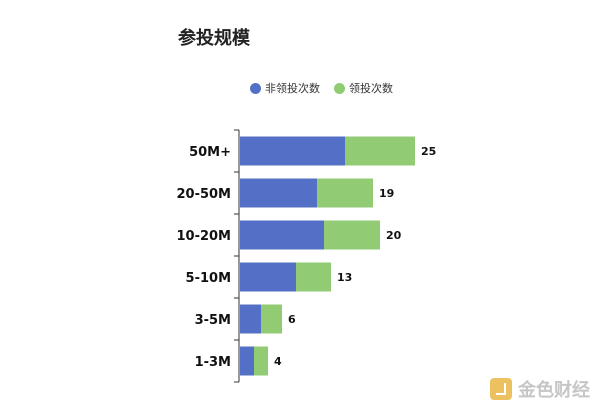  What do you see at coordinates (278, 361) in the screenshot?
I see `total-value-label: 4` at bounding box center [278, 361].